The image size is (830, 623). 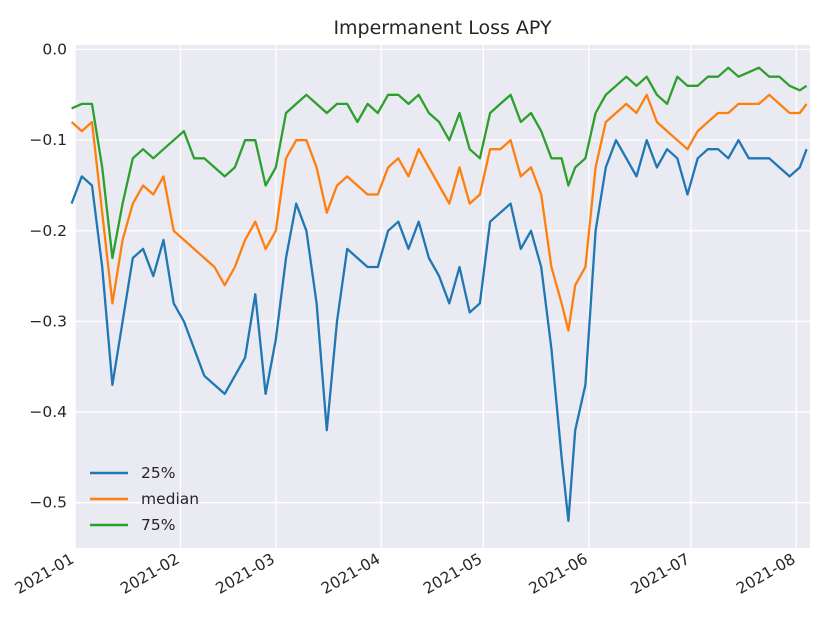 What do you see at coordinates (48, 140) in the screenshot?
I see `y-tick-label: −0.1` at bounding box center [48, 140].